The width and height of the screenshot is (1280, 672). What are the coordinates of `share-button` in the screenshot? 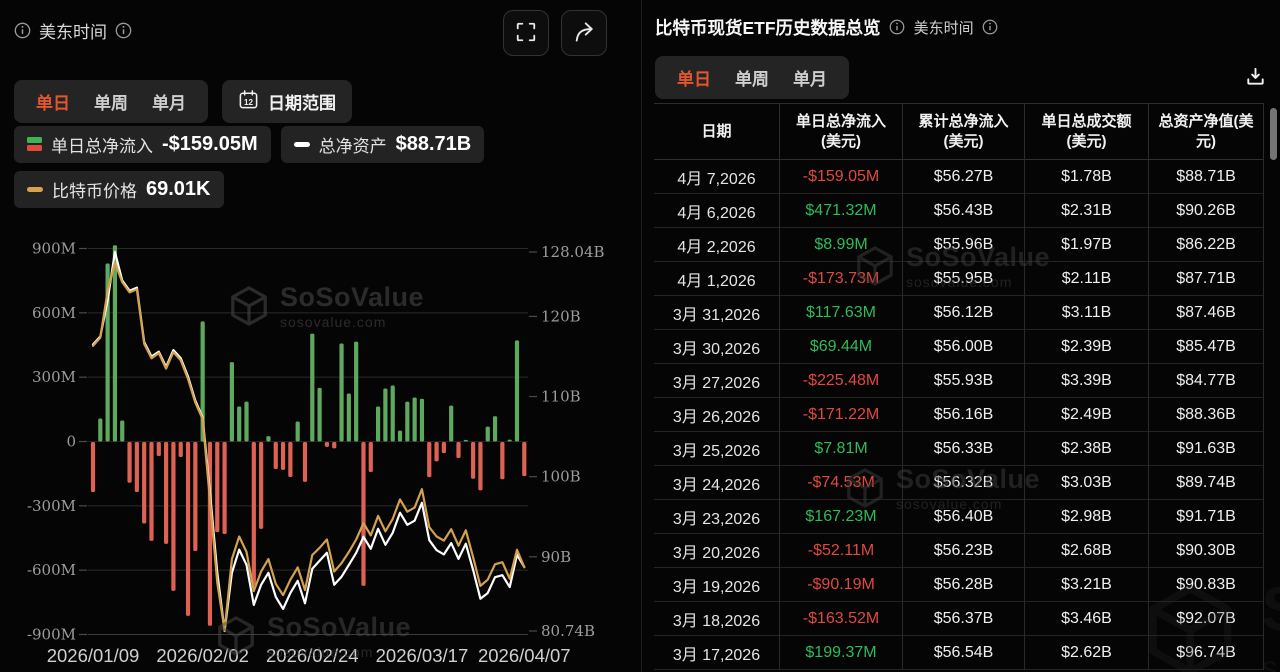 It's located at (584, 33).